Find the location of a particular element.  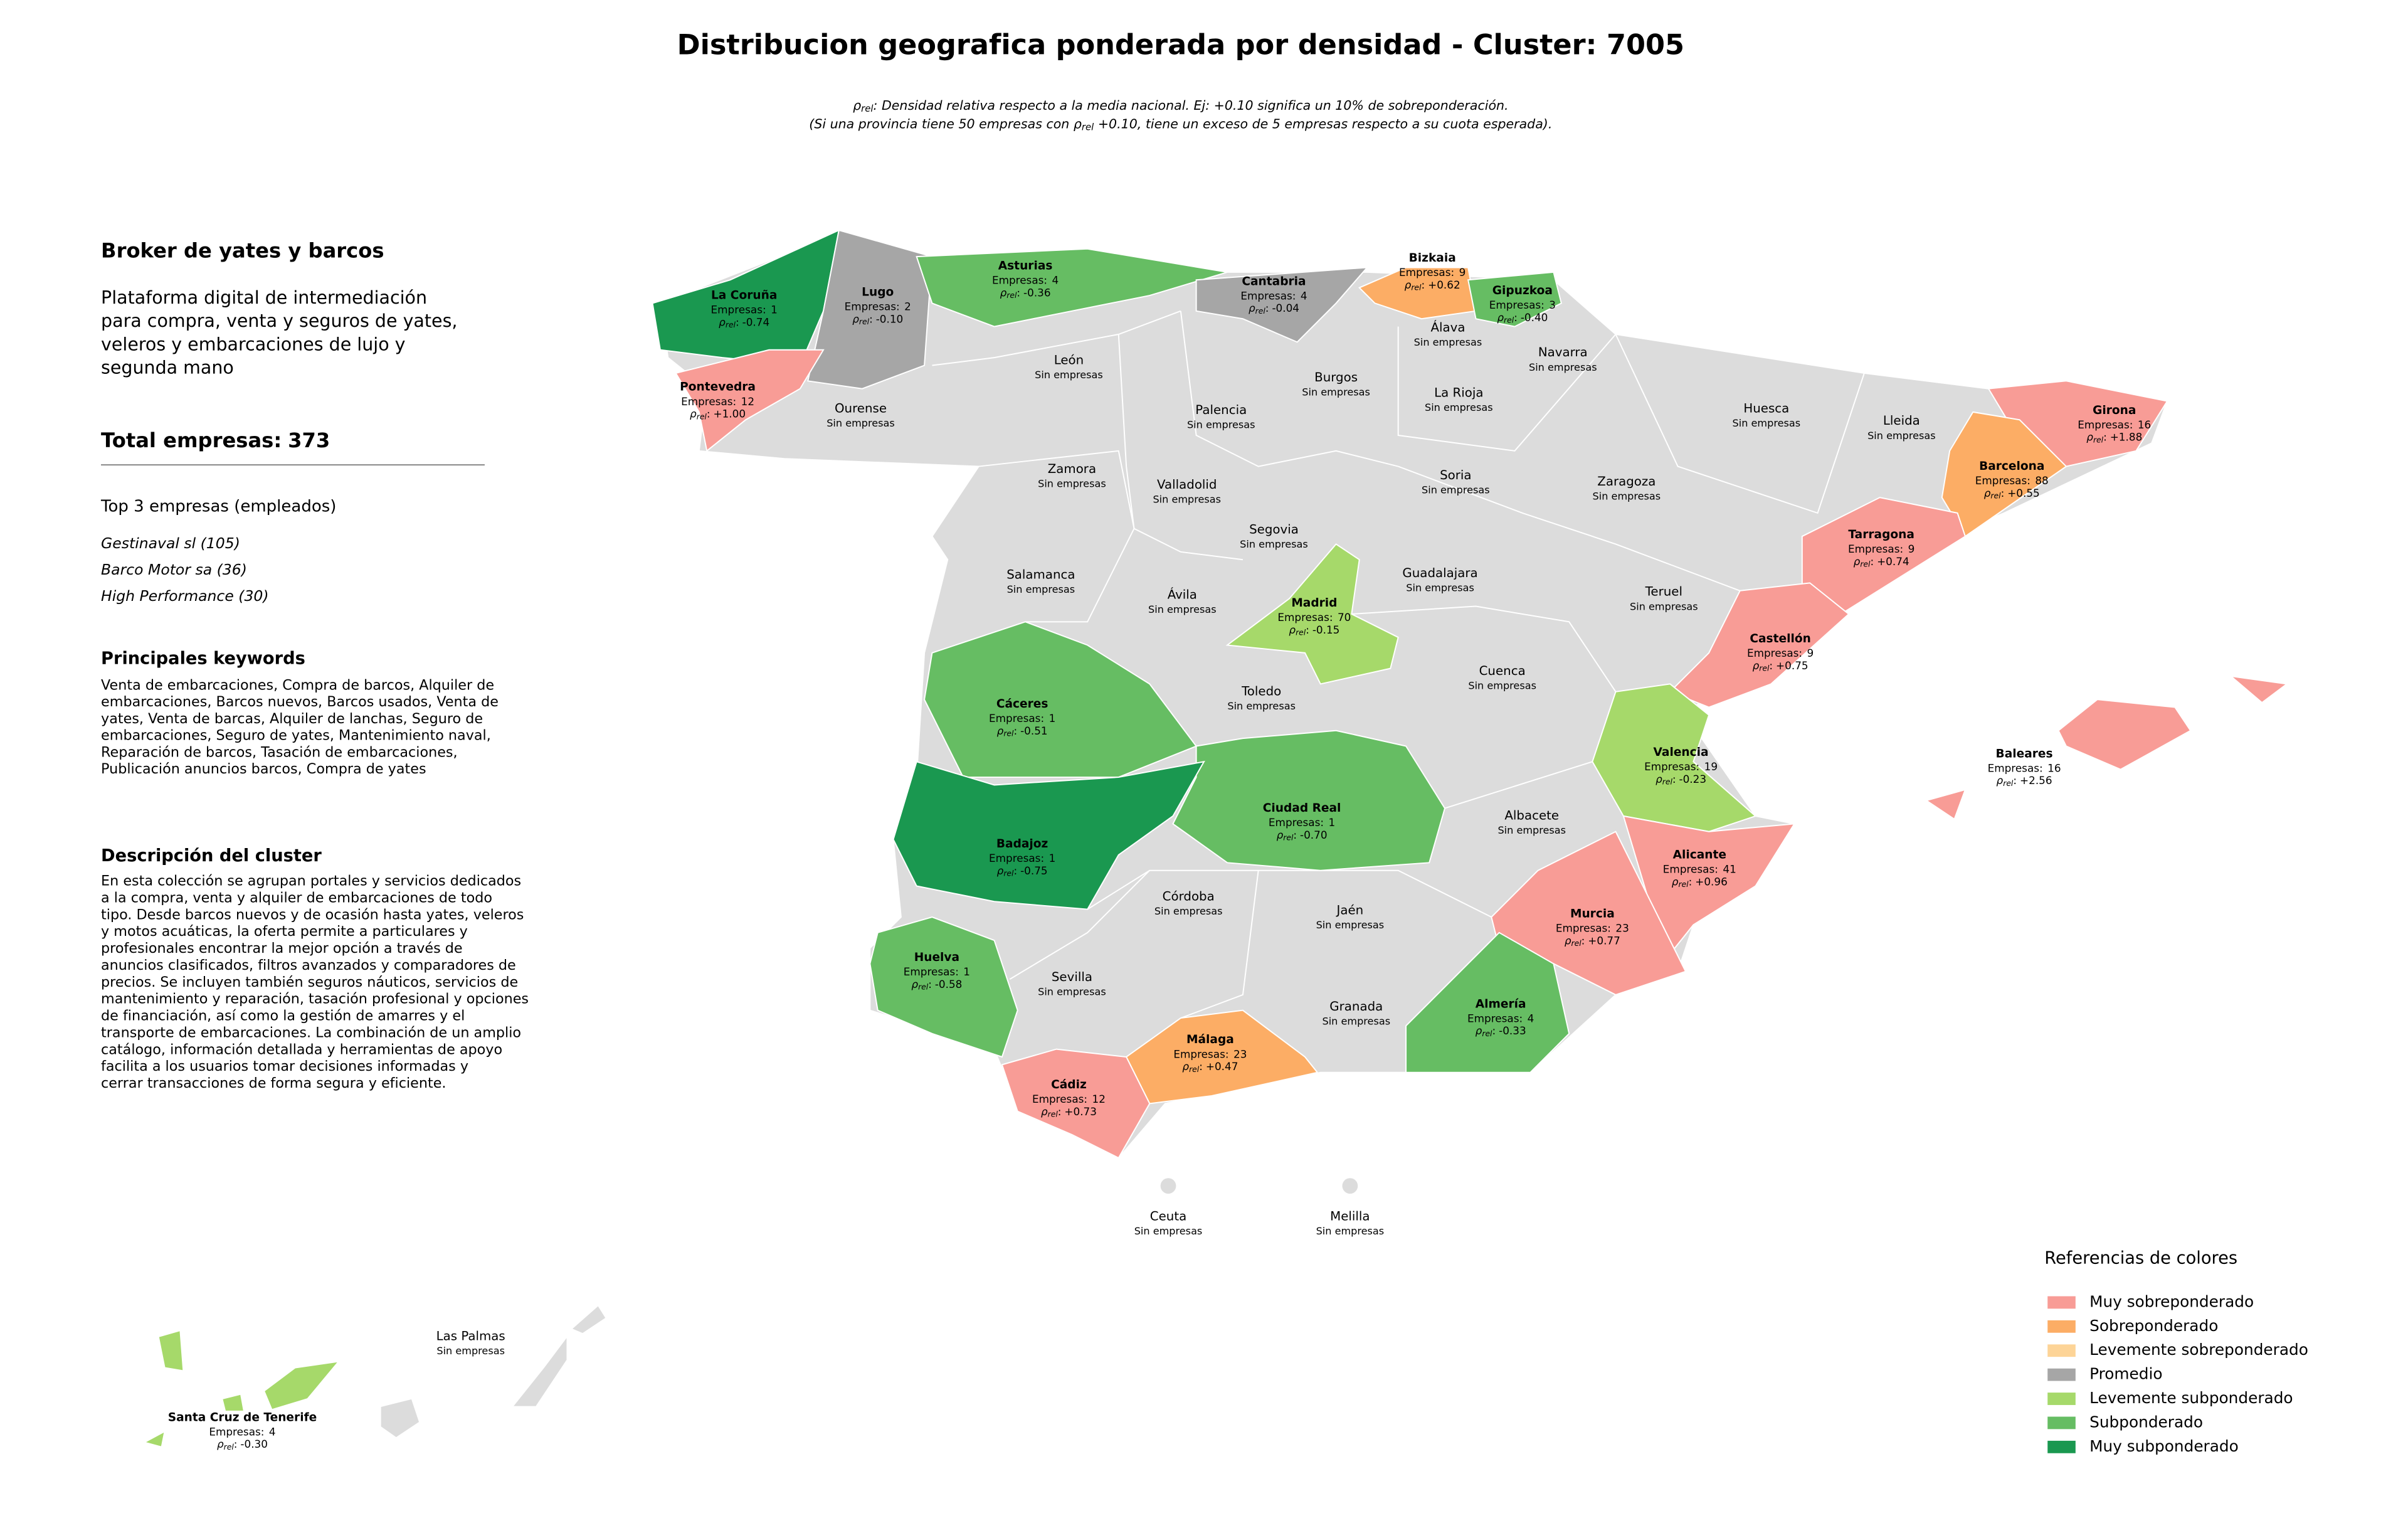

text-part: 16 is located at coordinates (2054, 768).